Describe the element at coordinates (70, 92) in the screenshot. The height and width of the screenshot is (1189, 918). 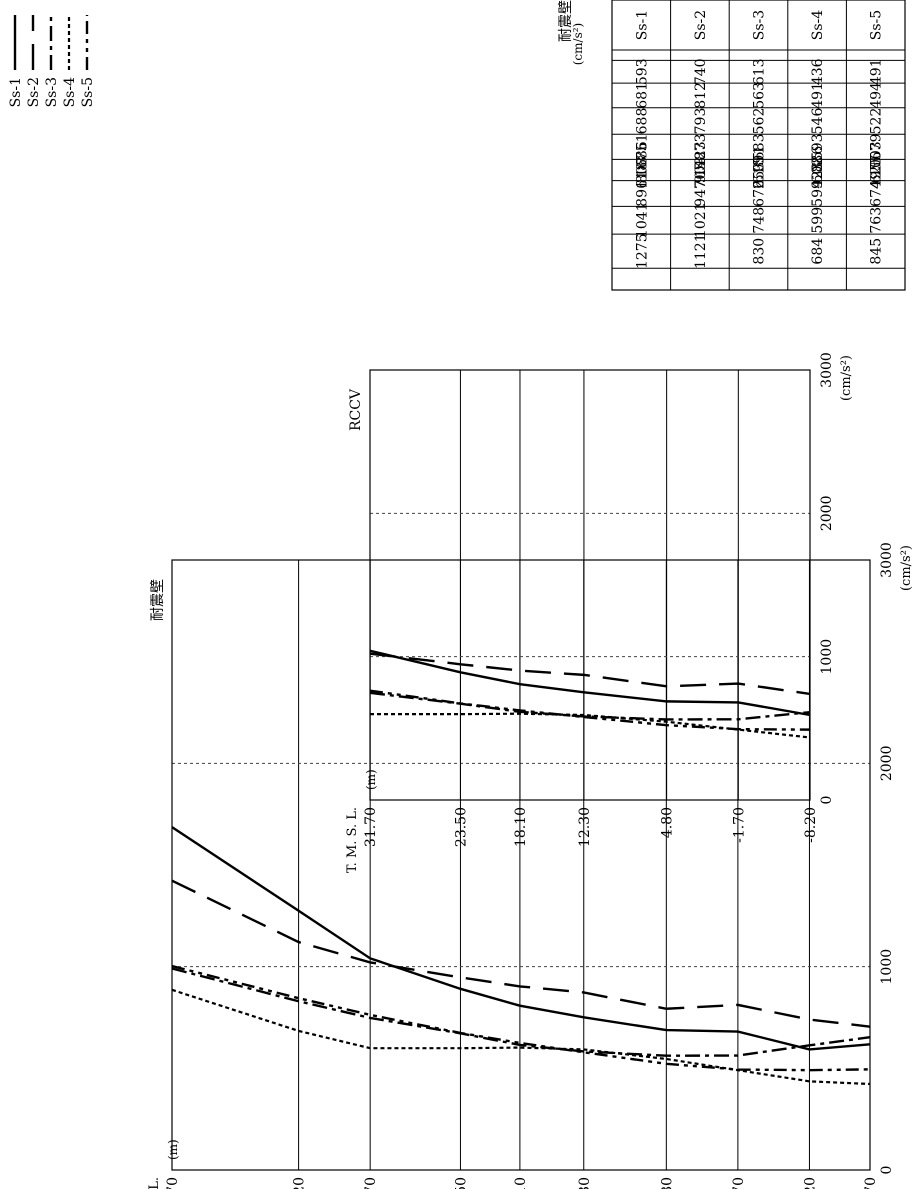
I see `legend-label: Ss-4` at that location.